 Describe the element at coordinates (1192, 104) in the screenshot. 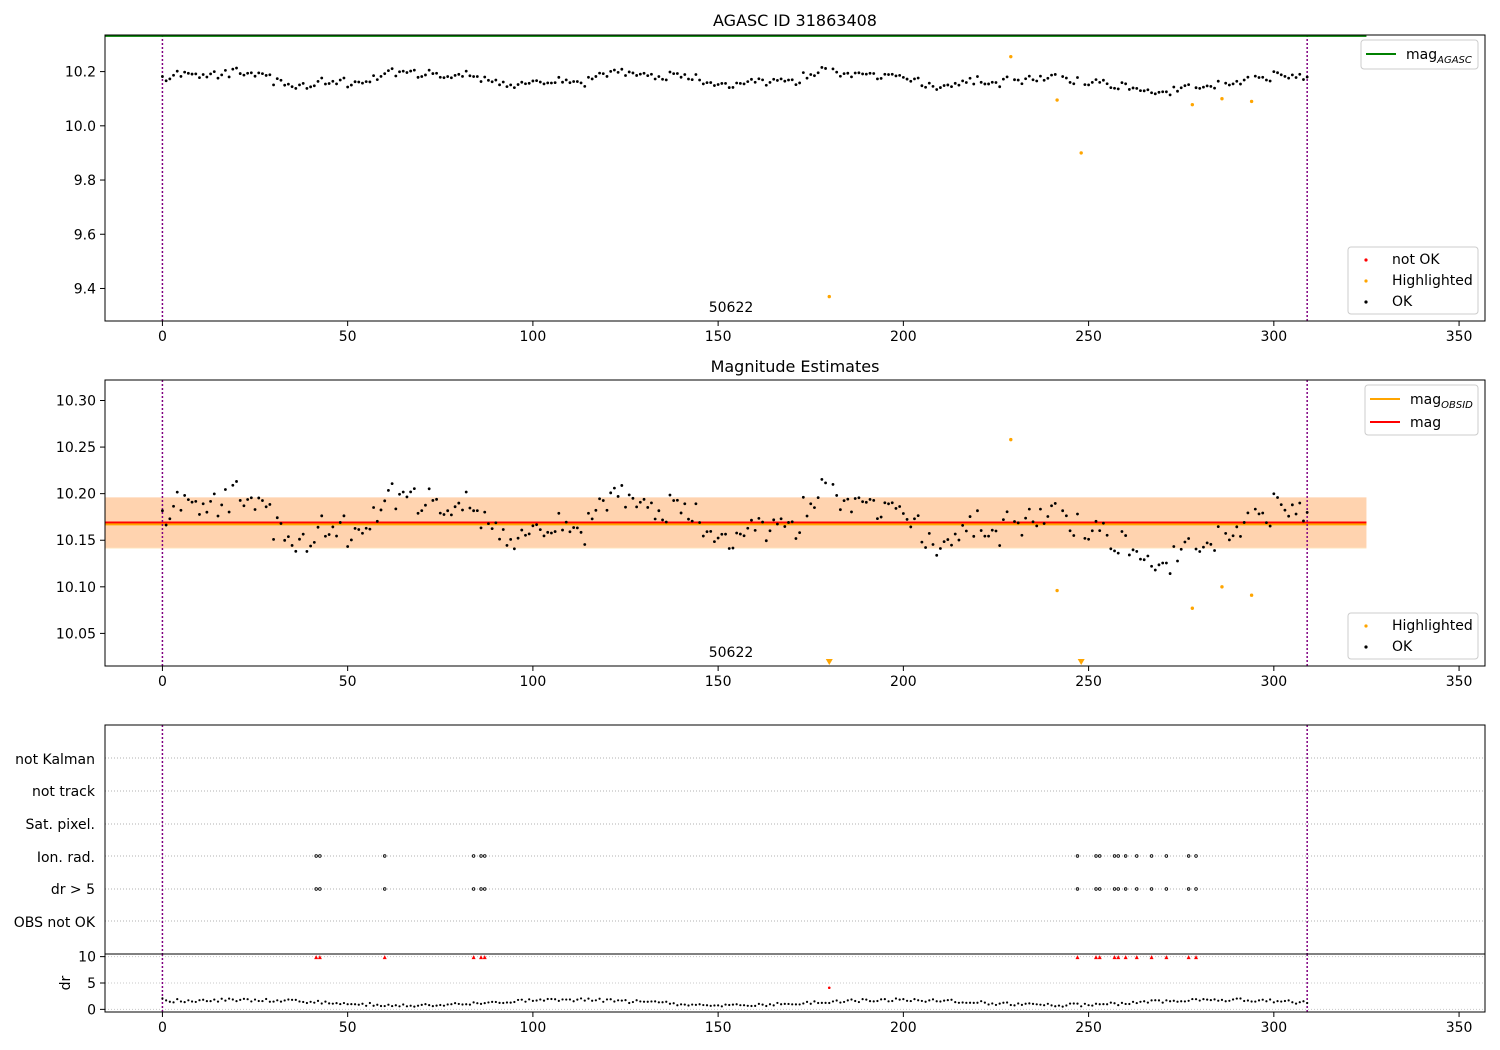

I see `highlighted-point` at that location.